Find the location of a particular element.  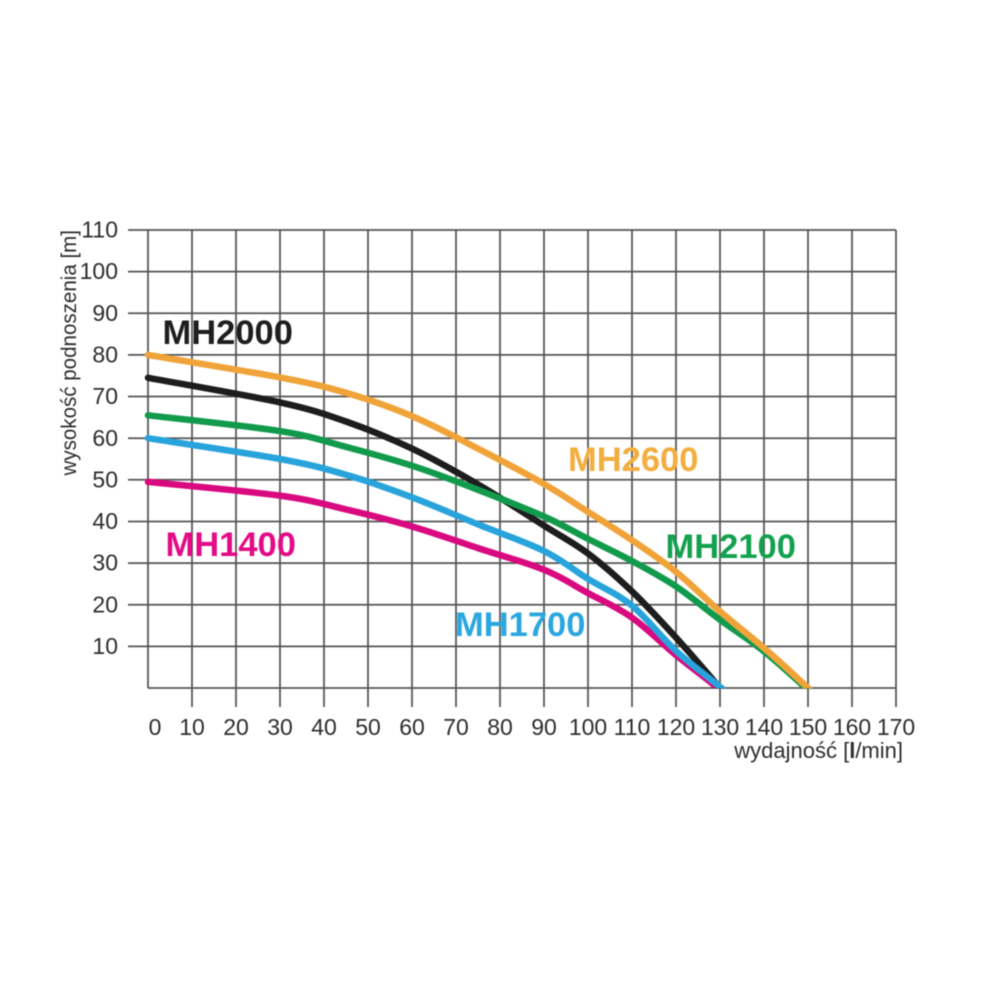

svg-text: MH2100 is located at coordinates (731, 547).